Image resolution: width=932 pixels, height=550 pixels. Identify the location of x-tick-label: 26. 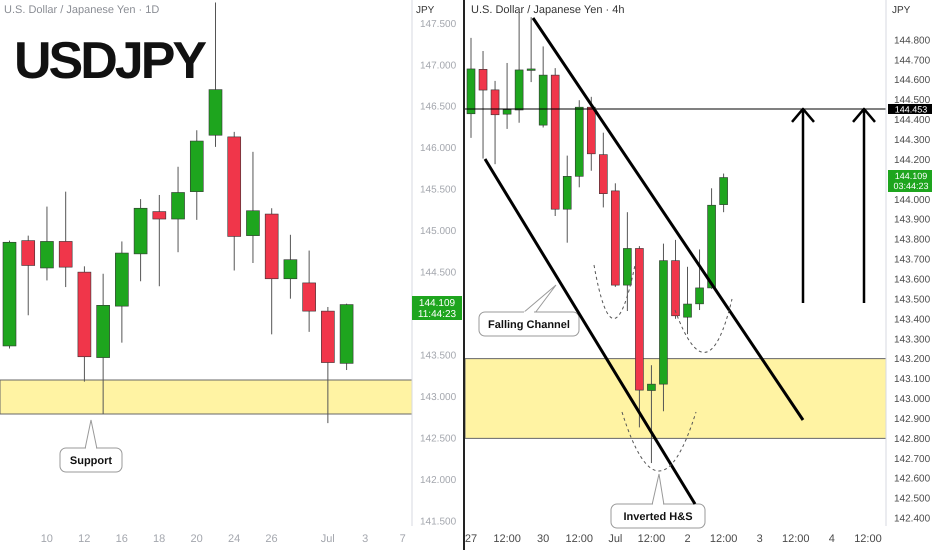
(271, 538).